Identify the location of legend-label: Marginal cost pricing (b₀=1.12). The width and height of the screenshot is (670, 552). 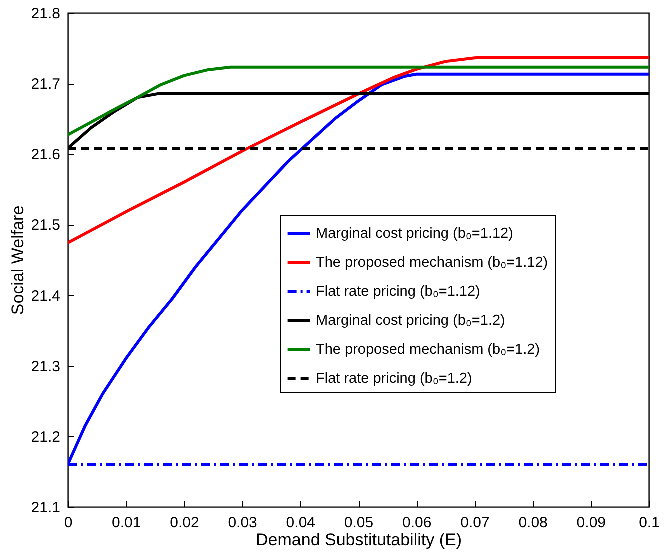
(415, 234).